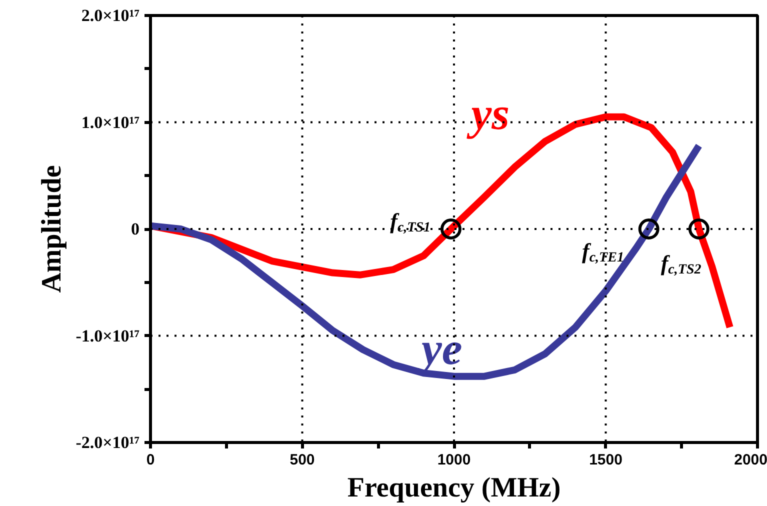  What do you see at coordinates (52, 229) in the screenshot?
I see `y-axis-title: Amplitude` at bounding box center [52, 229].